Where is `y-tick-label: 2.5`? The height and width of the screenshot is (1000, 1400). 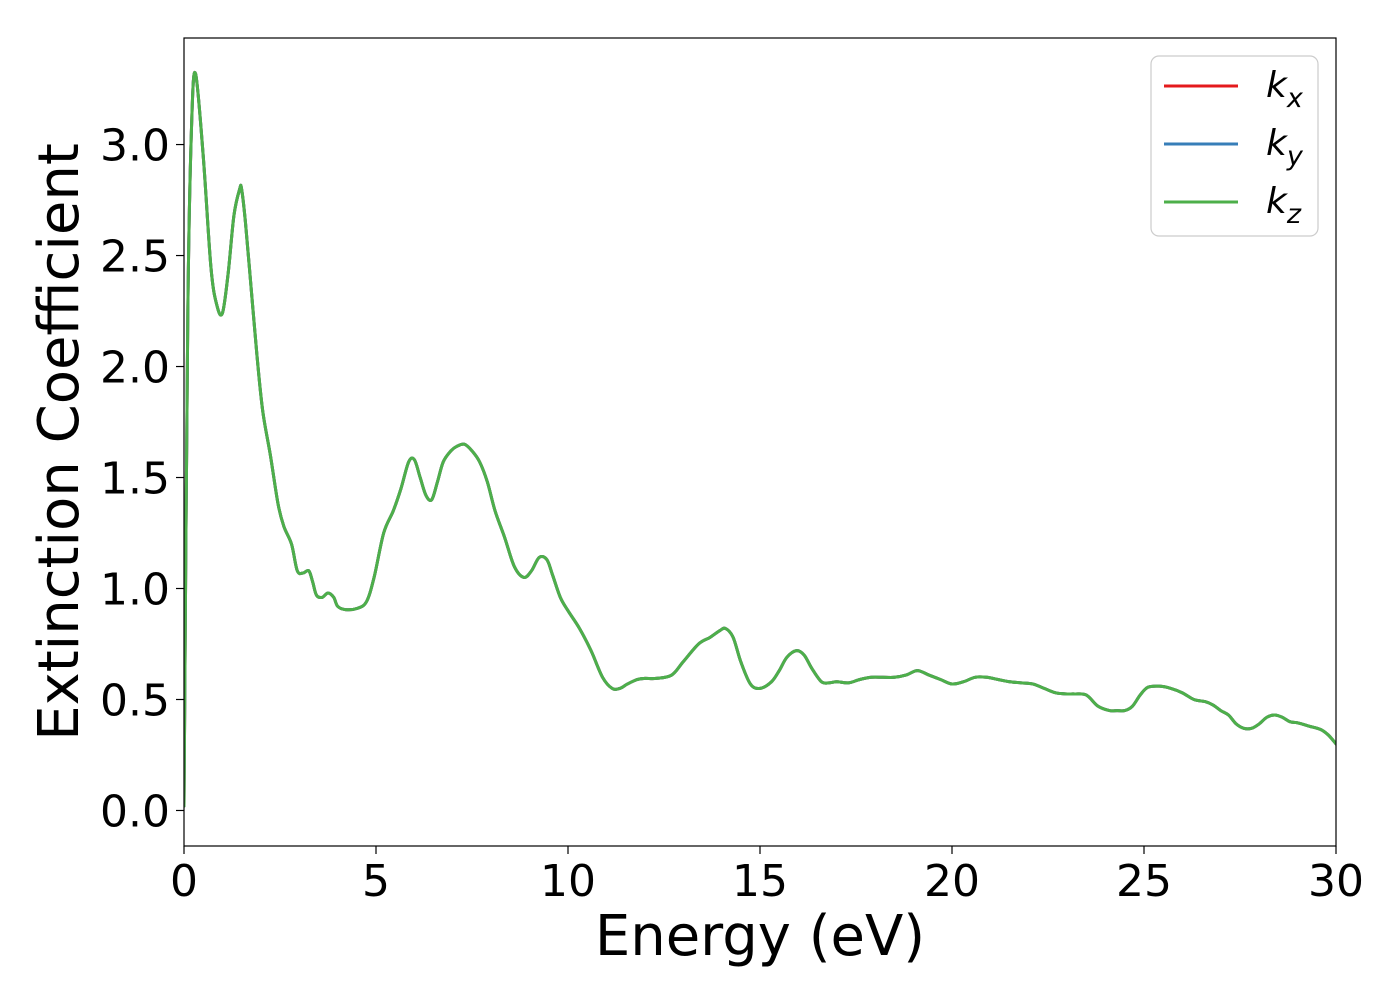
y-tick-label: 2.5 is located at coordinates (135, 257).